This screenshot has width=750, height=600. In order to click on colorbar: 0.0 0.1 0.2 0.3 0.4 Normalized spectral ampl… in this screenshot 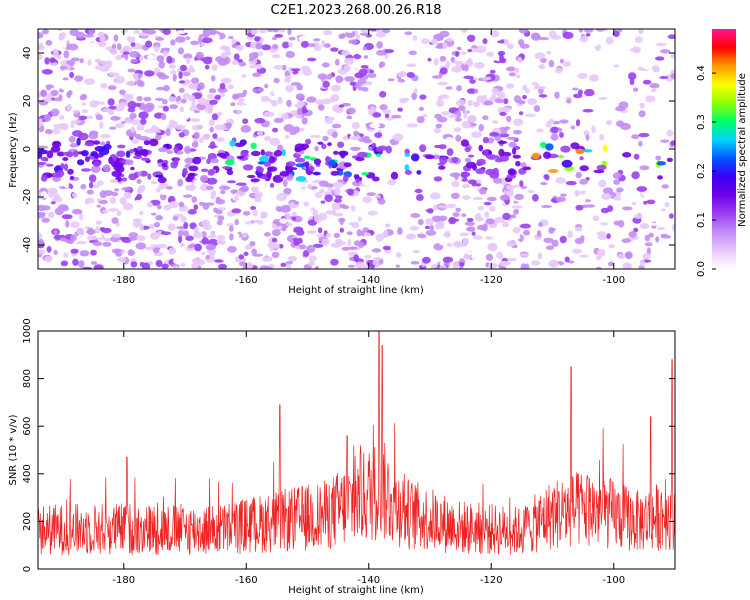, I will do `click(722, 153)`.